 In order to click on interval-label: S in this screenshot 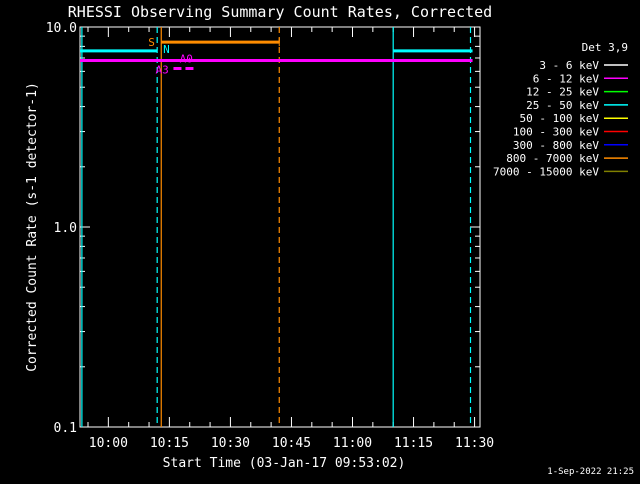, I will do `click(151, 42)`.